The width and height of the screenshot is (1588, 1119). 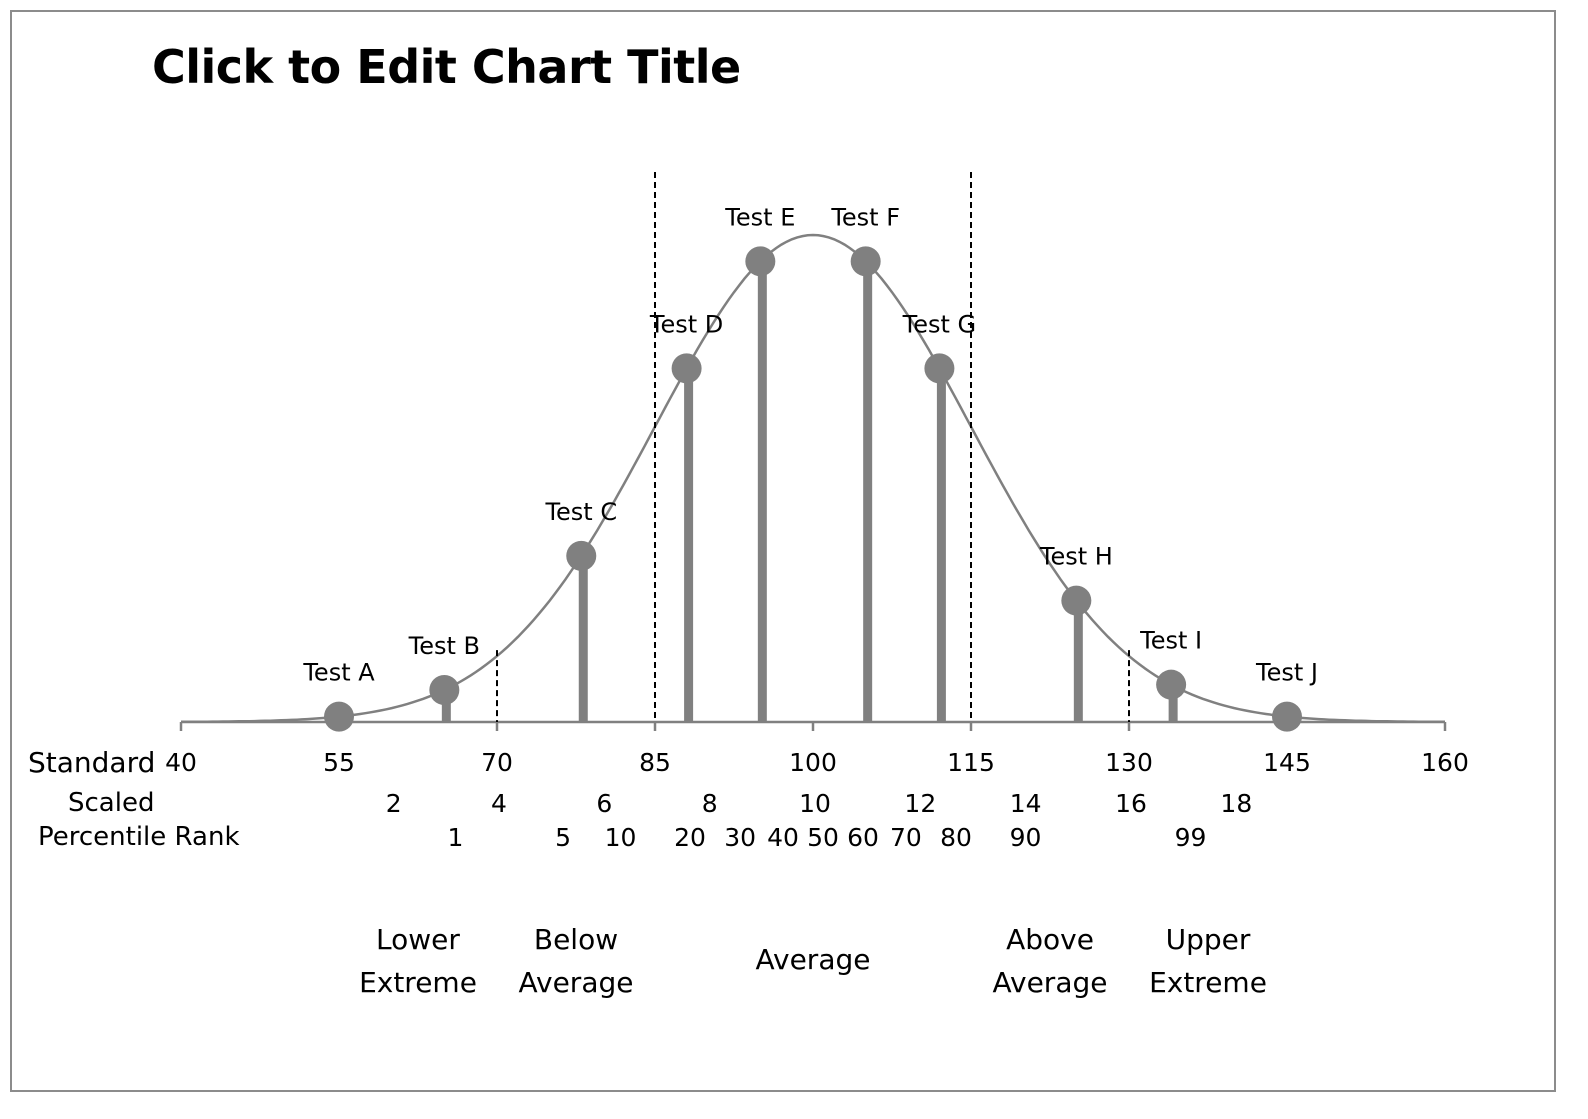 What do you see at coordinates (418, 939) in the screenshot?
I see `band-label-line: Lower` at bounding box center [418, 939].